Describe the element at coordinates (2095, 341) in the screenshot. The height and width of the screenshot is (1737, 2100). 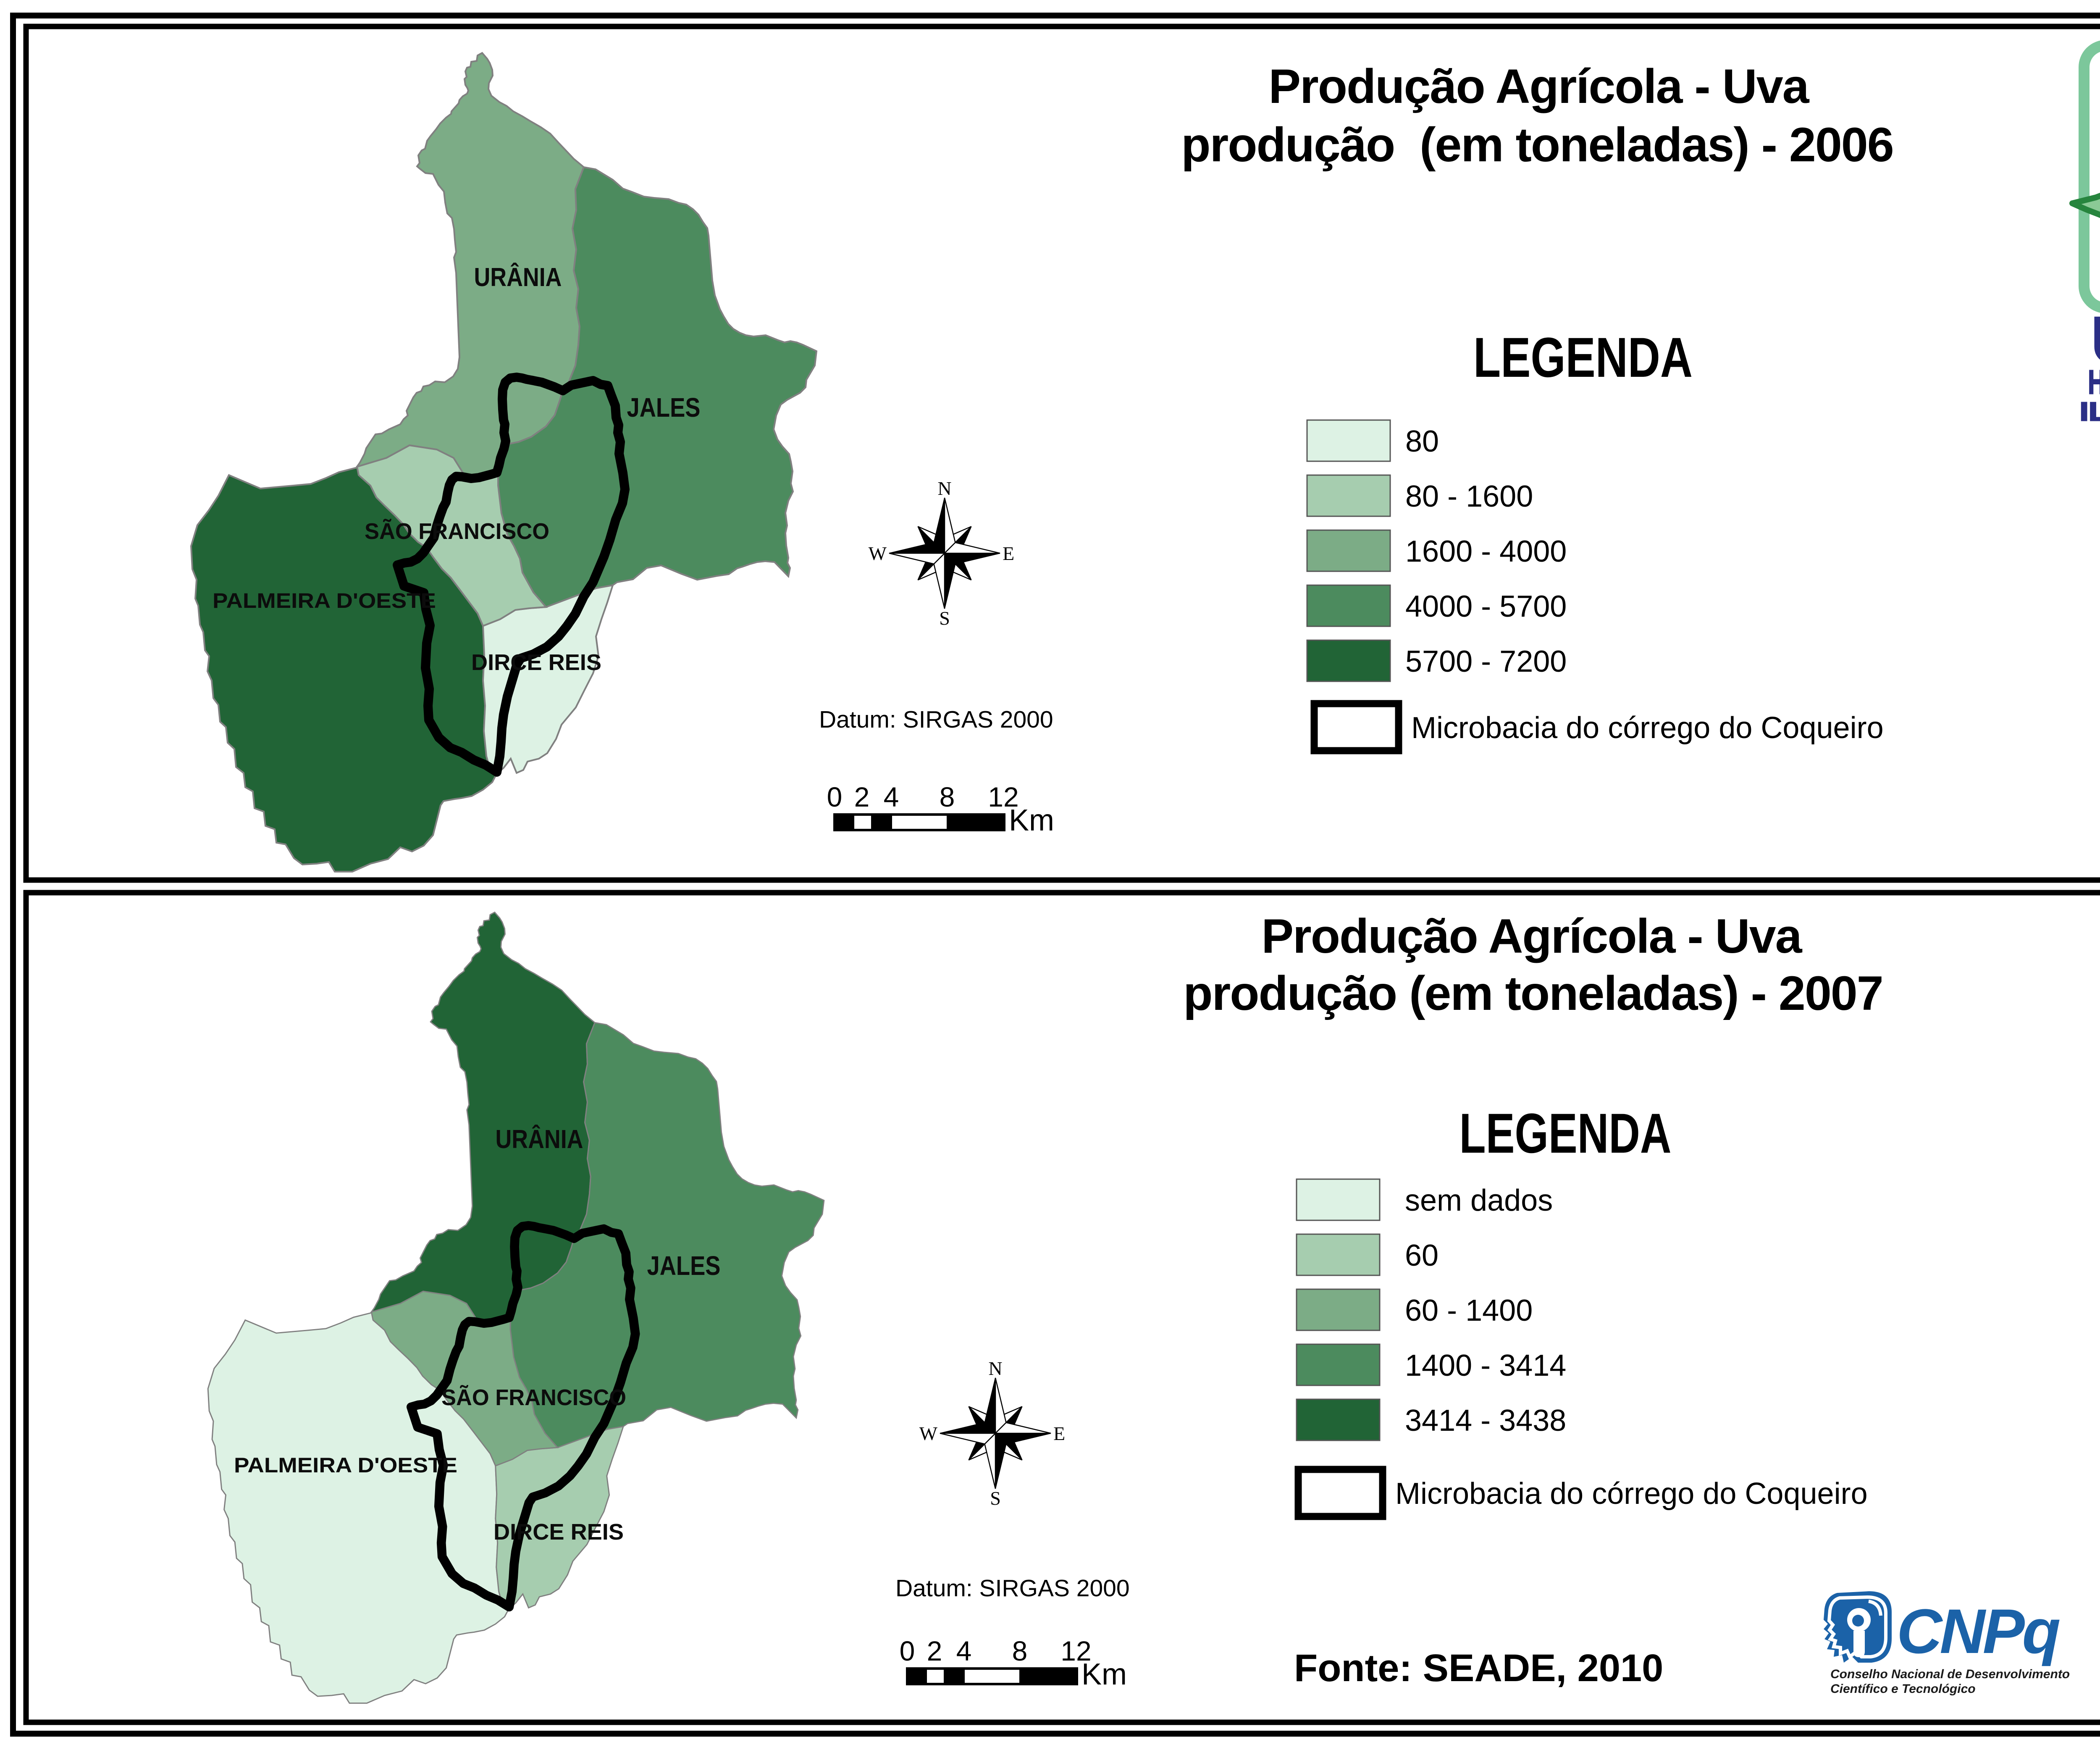
I see `svg-text: UNESP` at that location.